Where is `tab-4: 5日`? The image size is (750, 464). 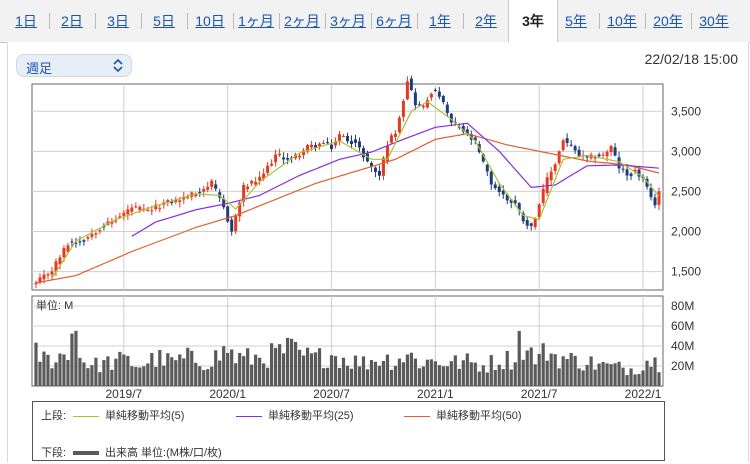
tab-4: 5日 is located at coordinates (164, 21).